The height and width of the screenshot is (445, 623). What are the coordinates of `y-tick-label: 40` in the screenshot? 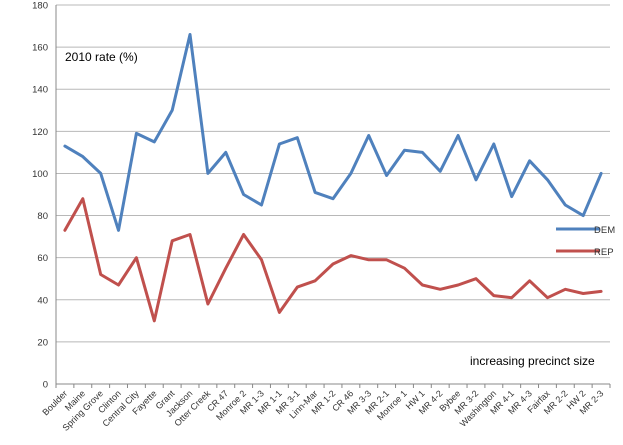 It's located at (42, 300).